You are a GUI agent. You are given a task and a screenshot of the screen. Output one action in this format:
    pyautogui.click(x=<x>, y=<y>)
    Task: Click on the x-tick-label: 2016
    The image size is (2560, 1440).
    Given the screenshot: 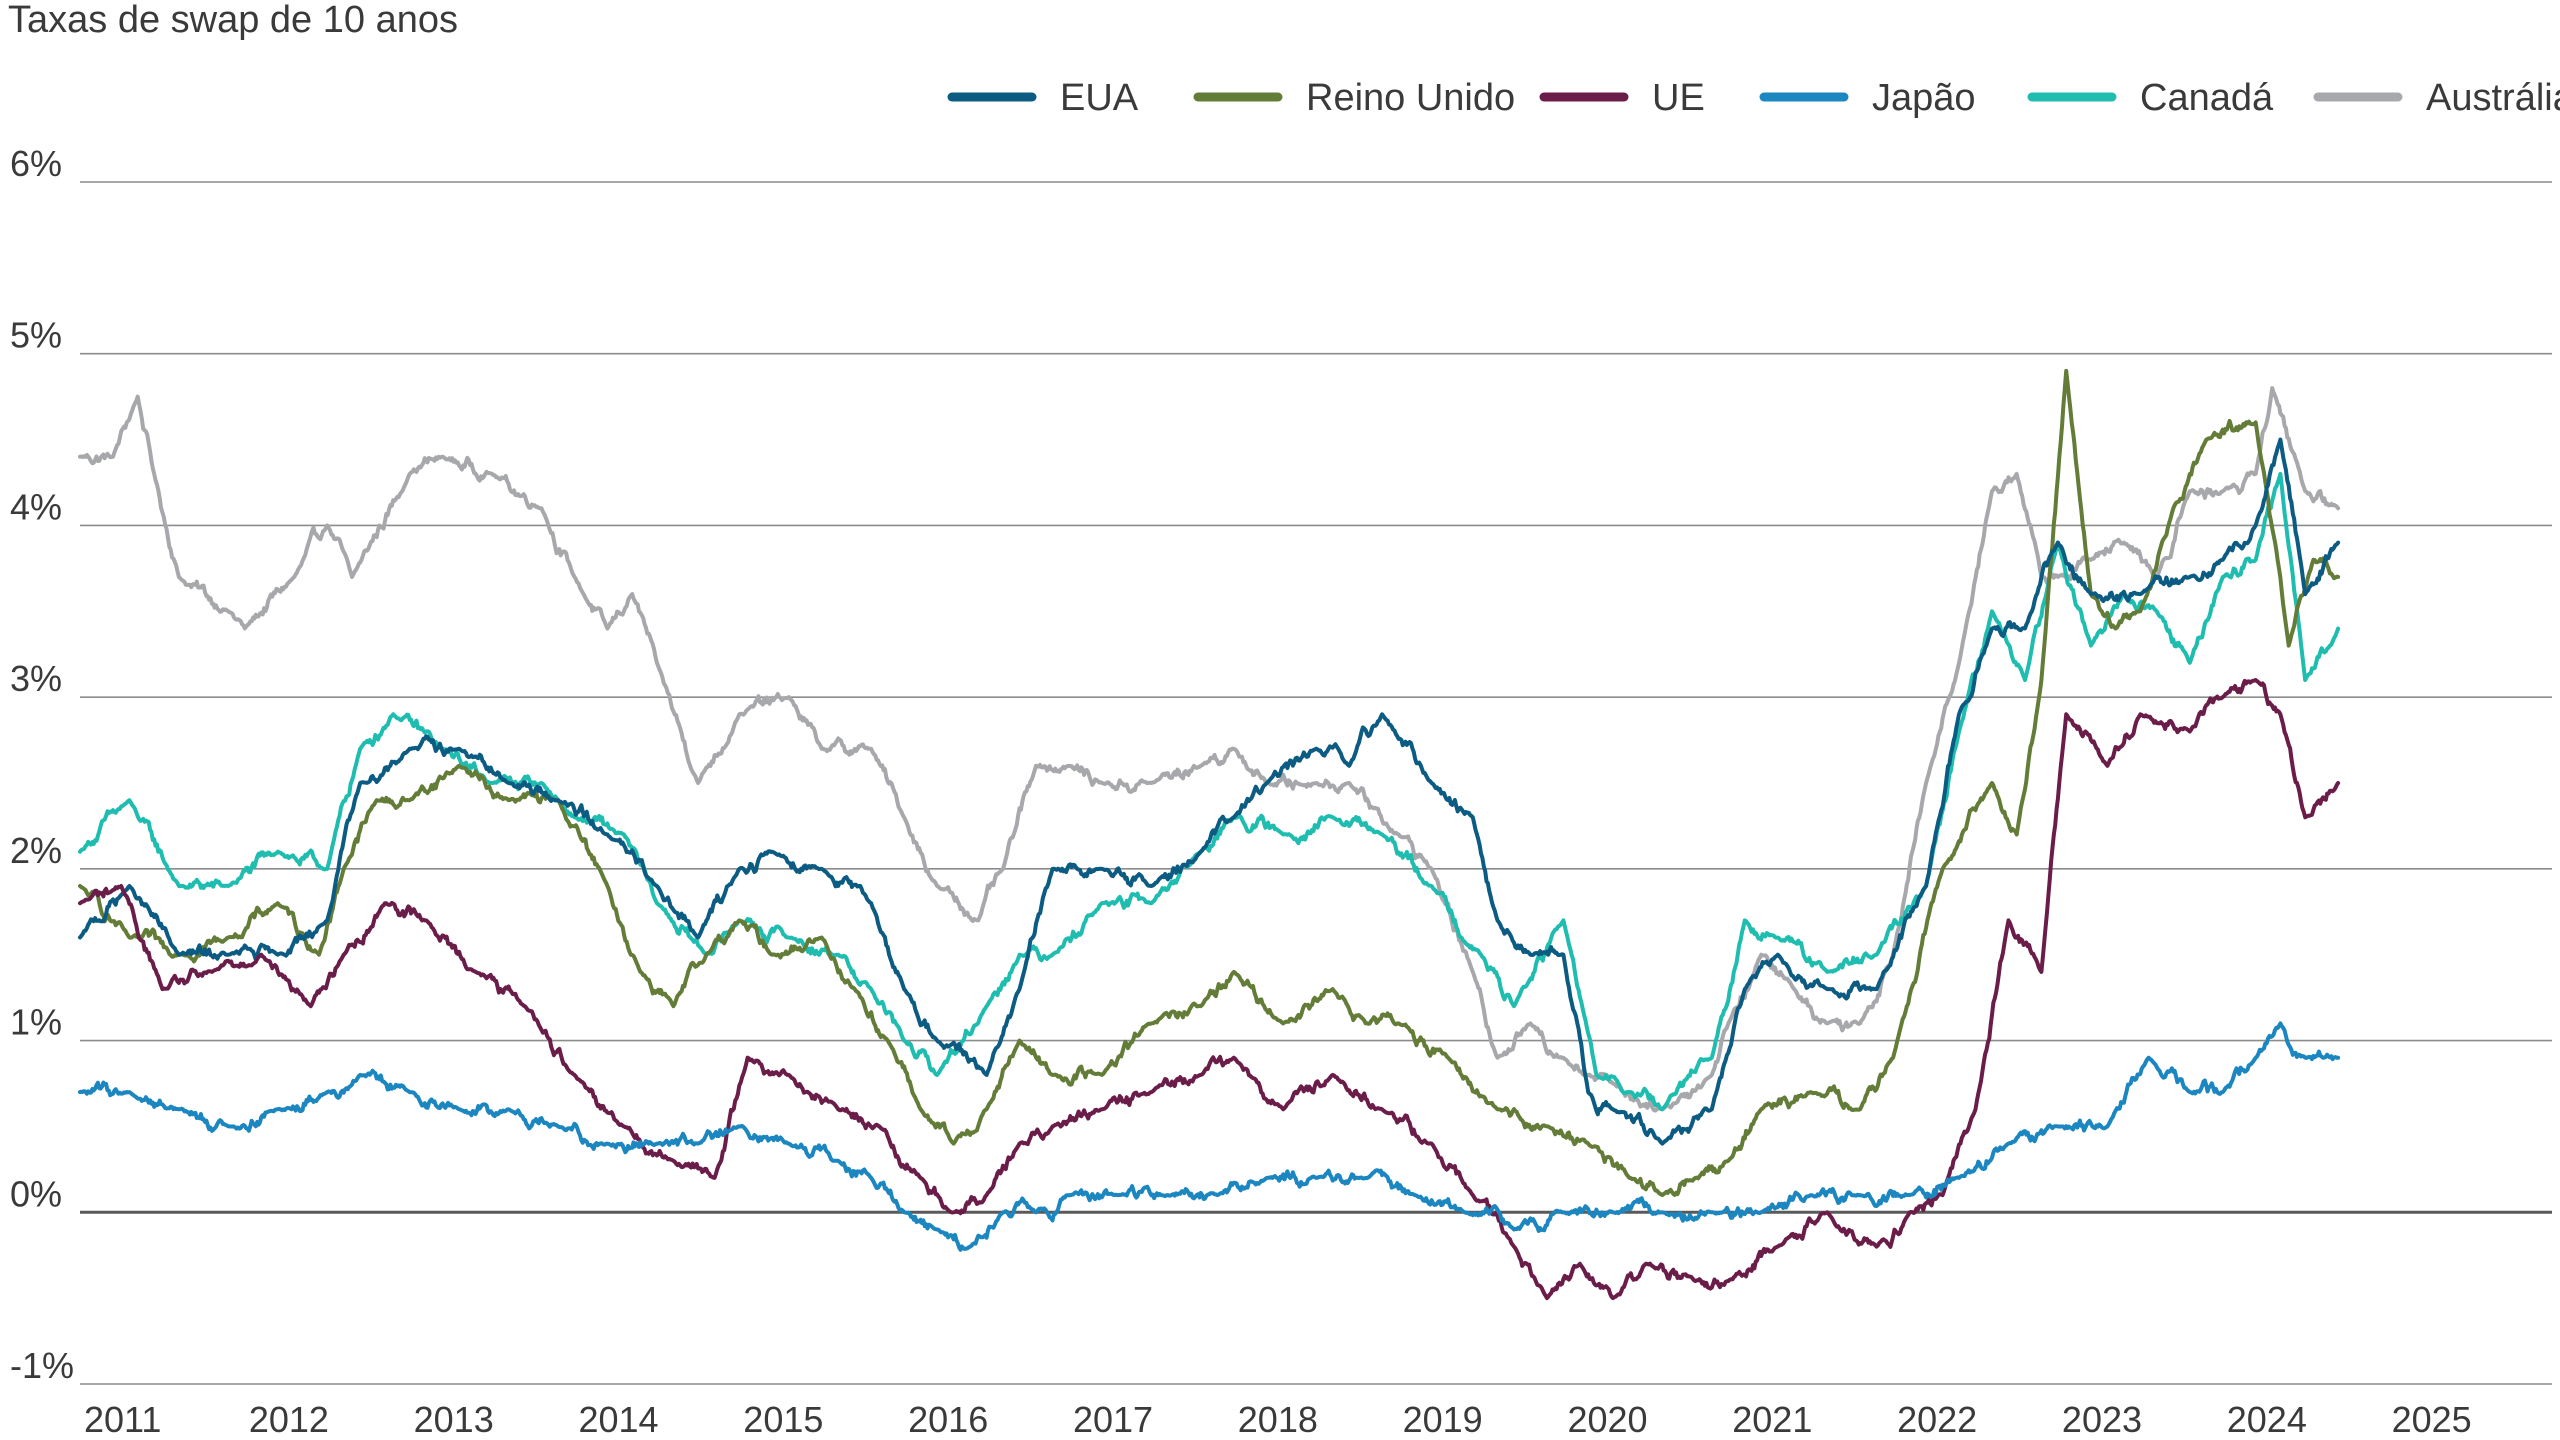 What is the action you would take?
    pyautogui.click(x=948, y=1419)
    